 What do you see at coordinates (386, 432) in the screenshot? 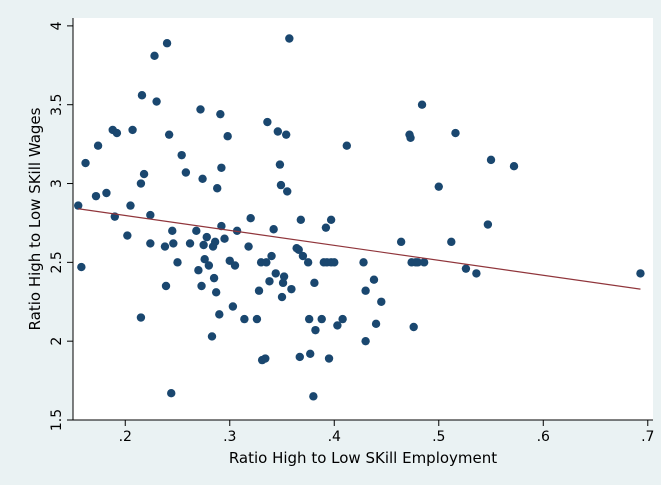
I see `x-axis-ticks: .2 .3 .4 .5 .6 .7` at bounding box center [386, 432].